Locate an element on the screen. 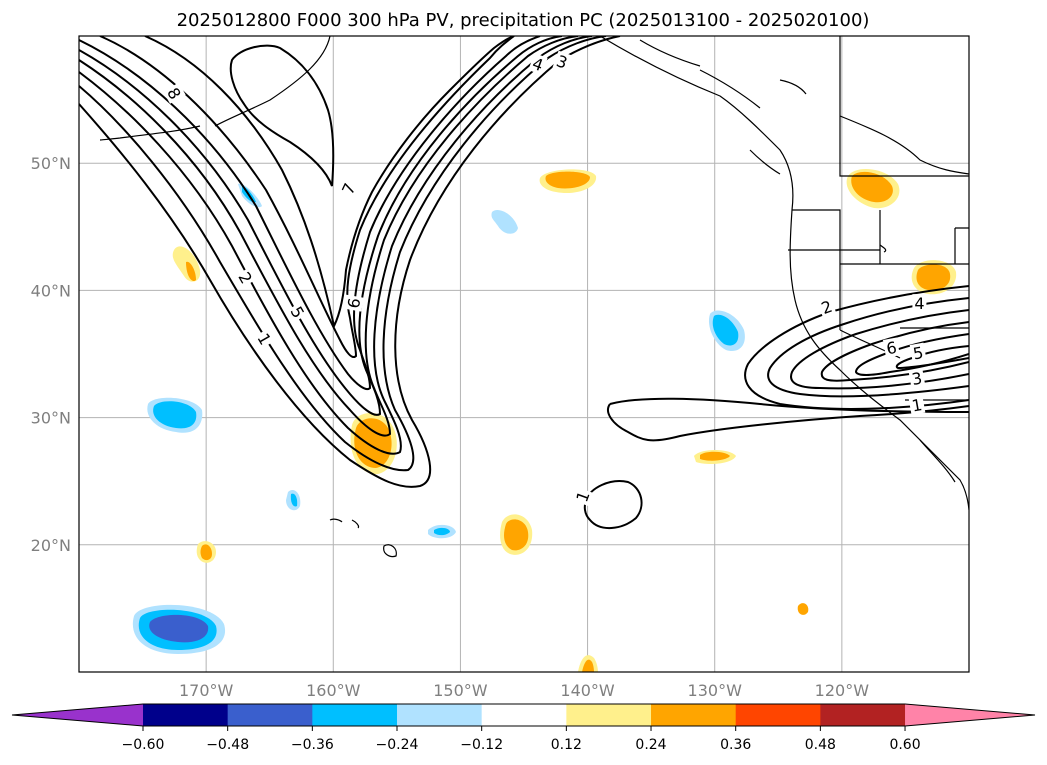  colorbar-extend-high is located at coordinates (970, 715).